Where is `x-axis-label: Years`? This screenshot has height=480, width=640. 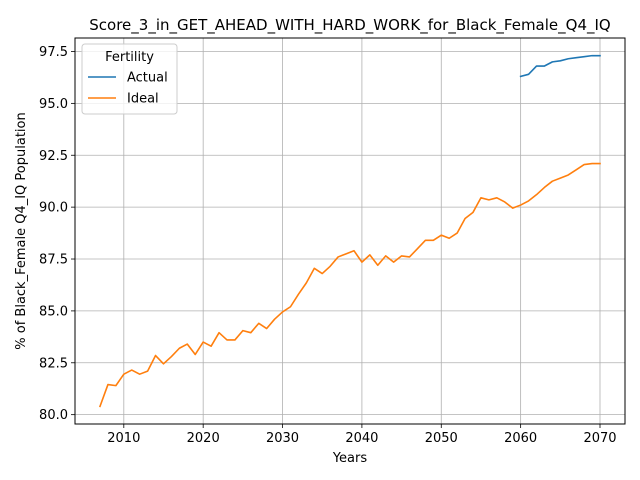
x-axis-label: Years is located at coordinates (350, 458).